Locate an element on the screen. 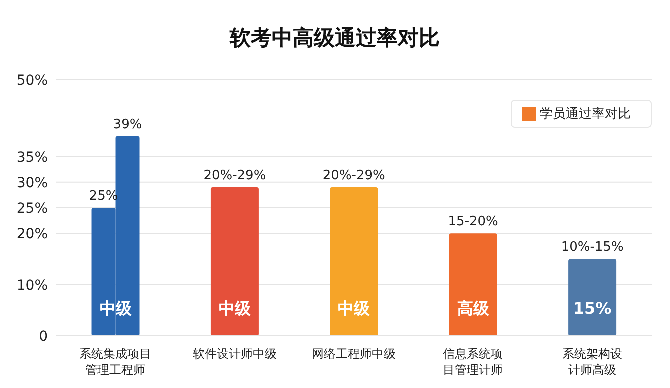 This screenshot has height=388, width=670. x-tick-label: 软件设计师中级 is located at coordinates (234, 354).